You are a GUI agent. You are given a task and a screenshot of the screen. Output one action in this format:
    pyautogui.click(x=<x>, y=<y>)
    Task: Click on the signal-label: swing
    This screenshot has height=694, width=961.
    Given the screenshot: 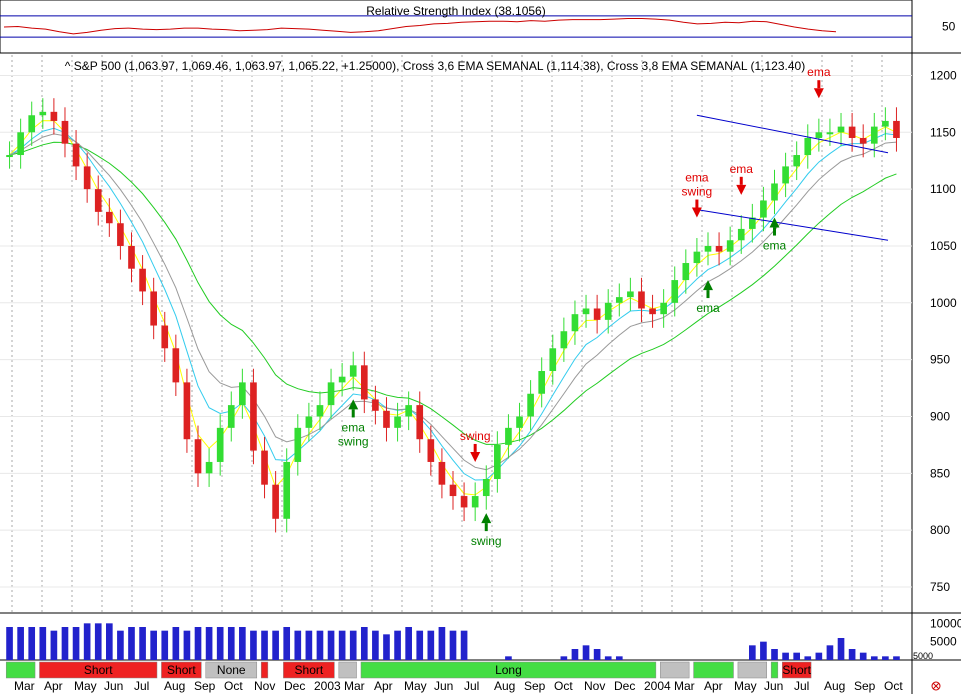 What is the action you would take?
    pyautogui.click(x=353, y=441)
    